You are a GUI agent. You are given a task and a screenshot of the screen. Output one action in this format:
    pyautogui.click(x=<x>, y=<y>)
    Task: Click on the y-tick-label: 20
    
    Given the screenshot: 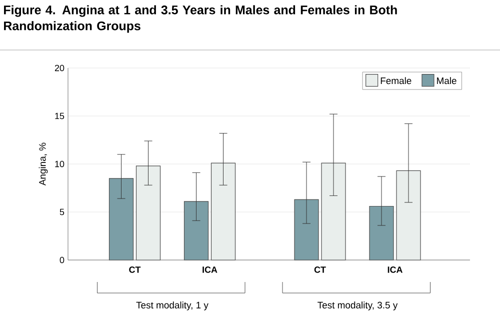 What is the action you would take?
    pyautogui.click(x=59, y=68)
    